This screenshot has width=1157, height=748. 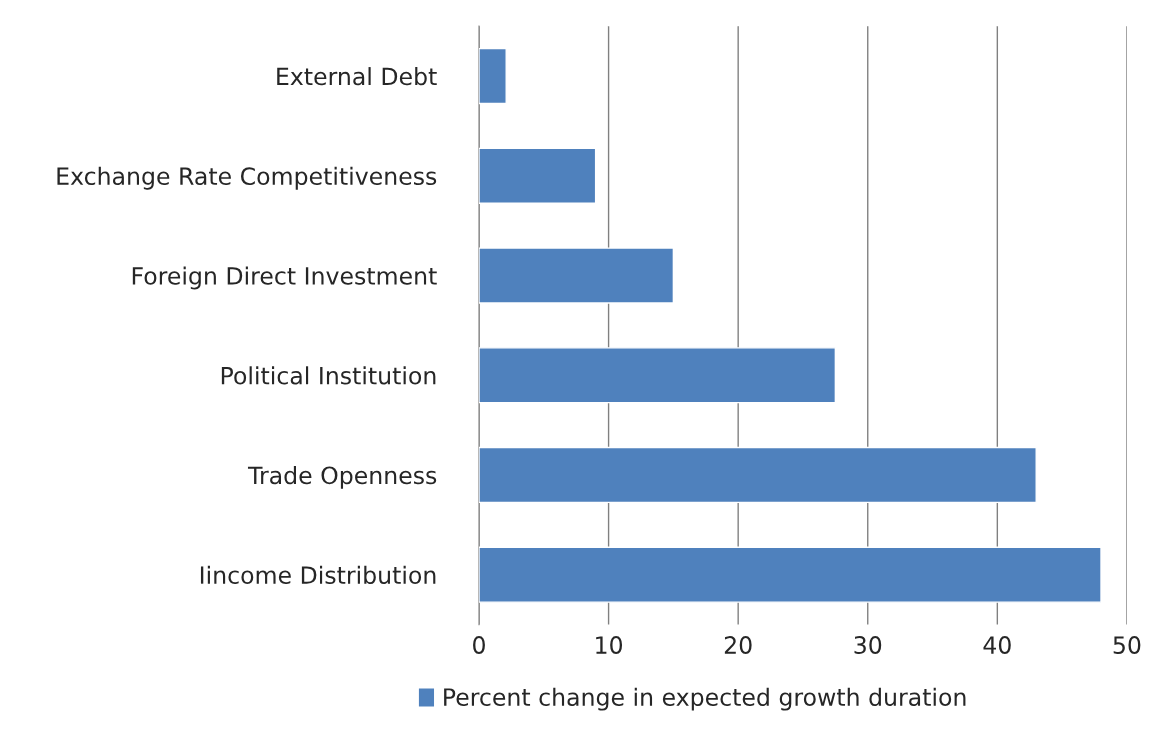 What do you see at coordinates (997, 645) in the screenshot?
I see `x-tick-label: 40` at bounding box center [997, 645].